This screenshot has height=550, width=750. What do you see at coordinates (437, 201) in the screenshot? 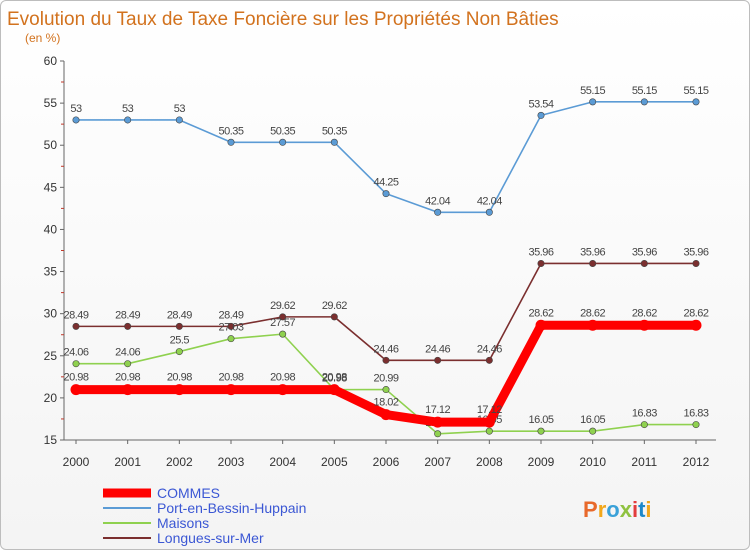
I see `data-label: 42.04` at bounding box center [437, 201].